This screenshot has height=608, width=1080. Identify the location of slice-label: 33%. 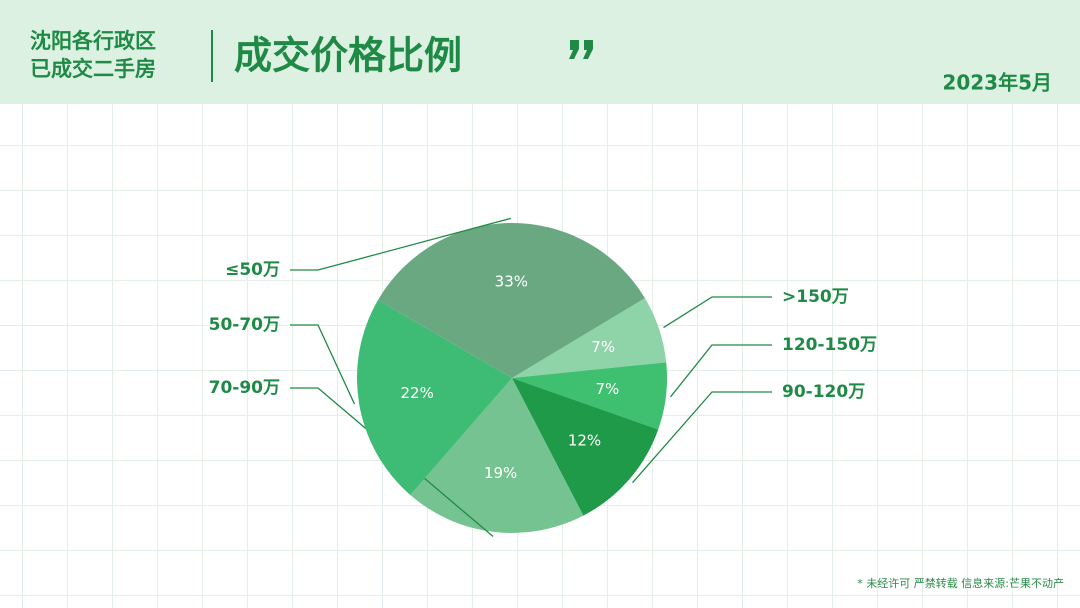
(511, 281).